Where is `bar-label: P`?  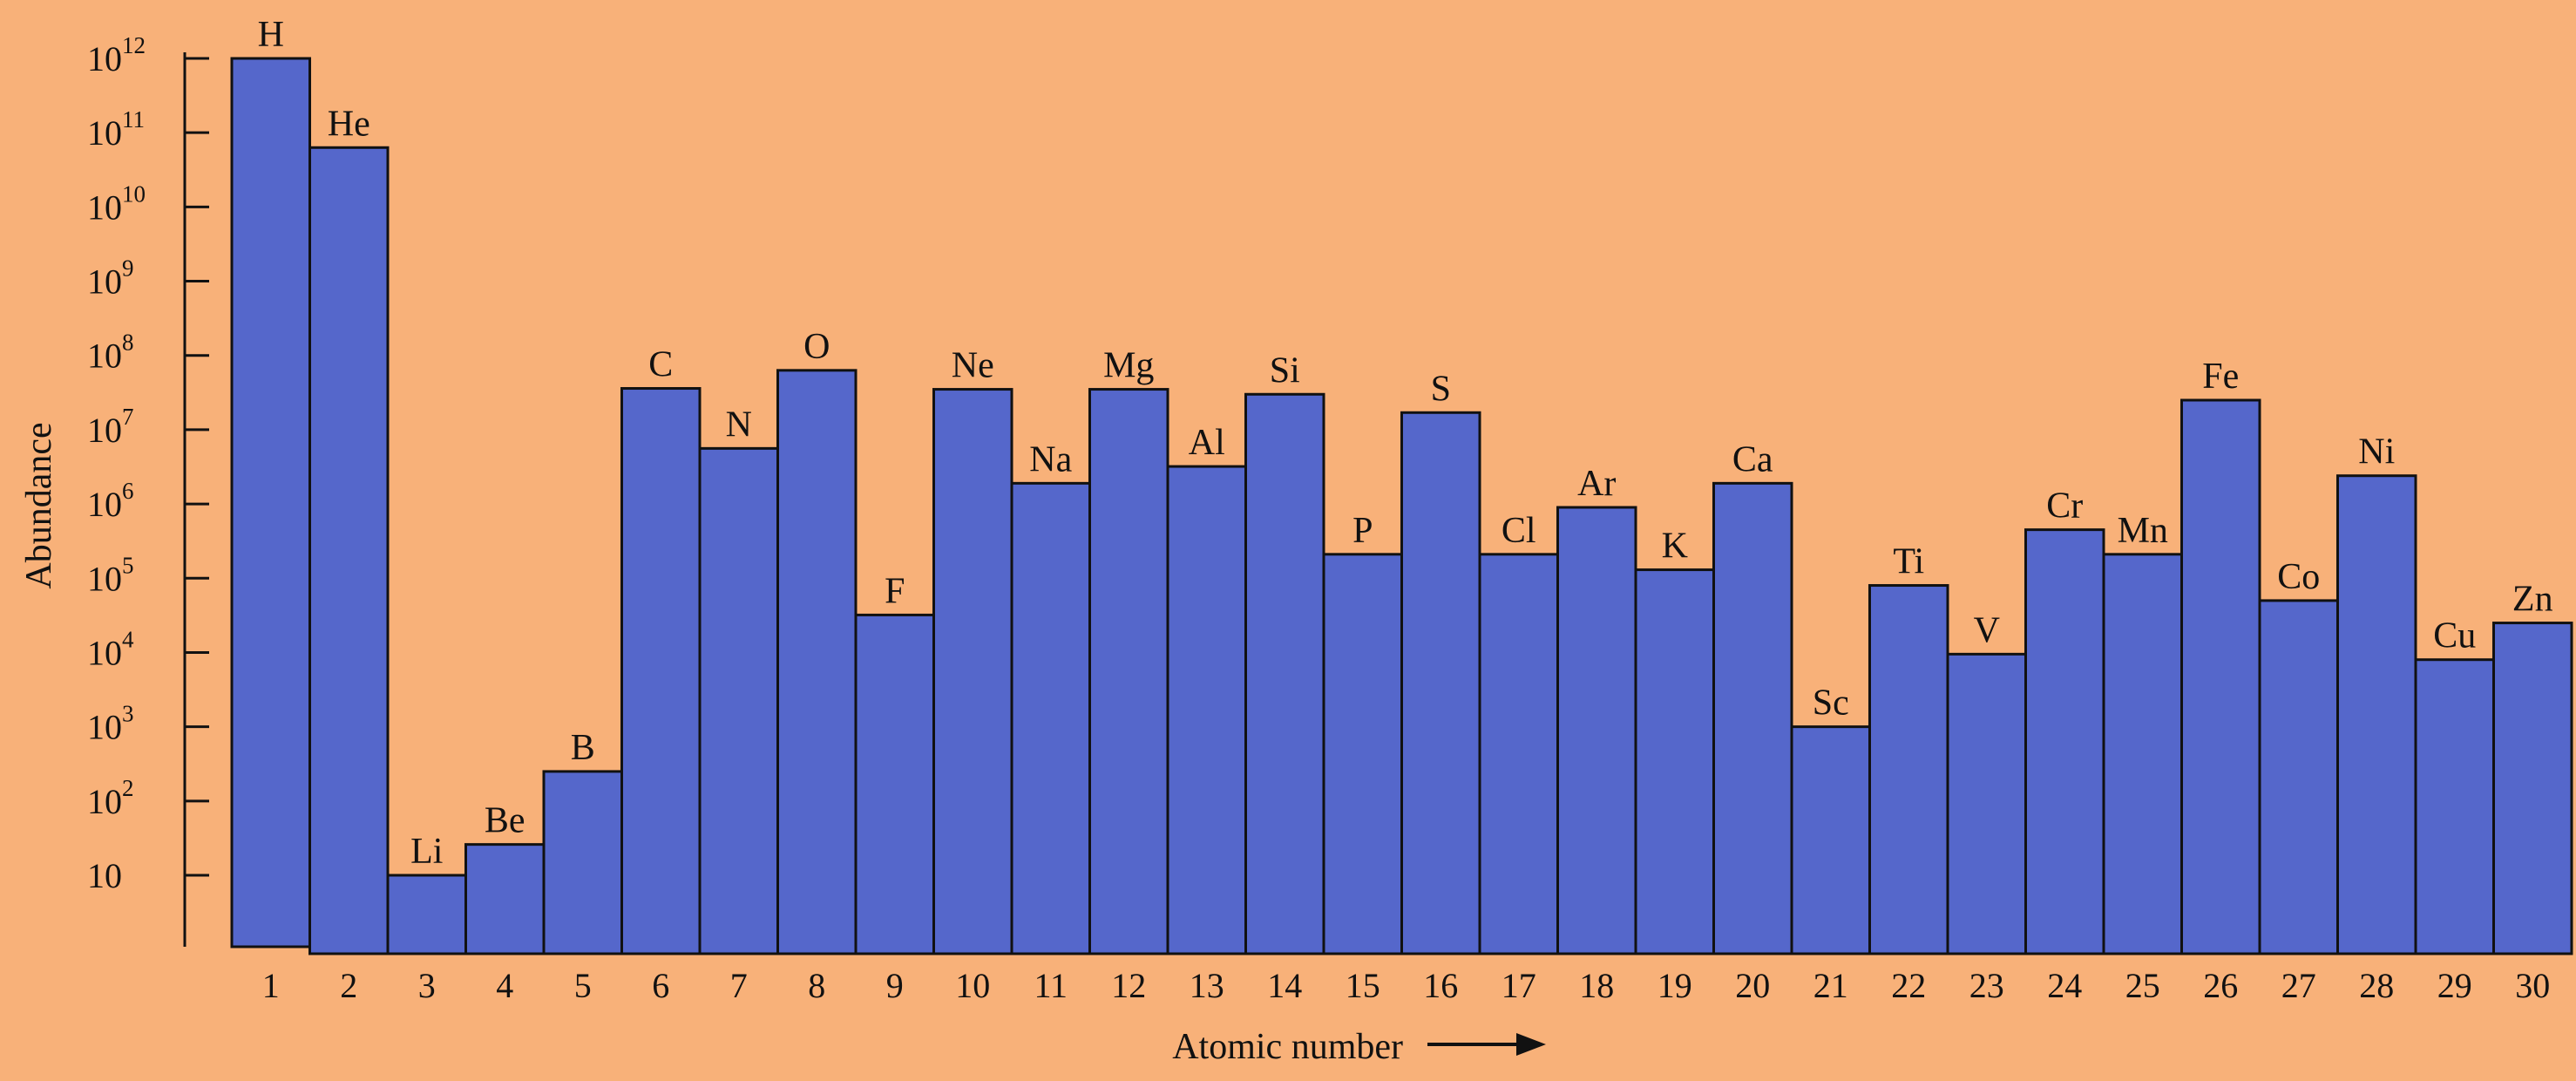 bar-label: P is located at coordinates (1362, 531).